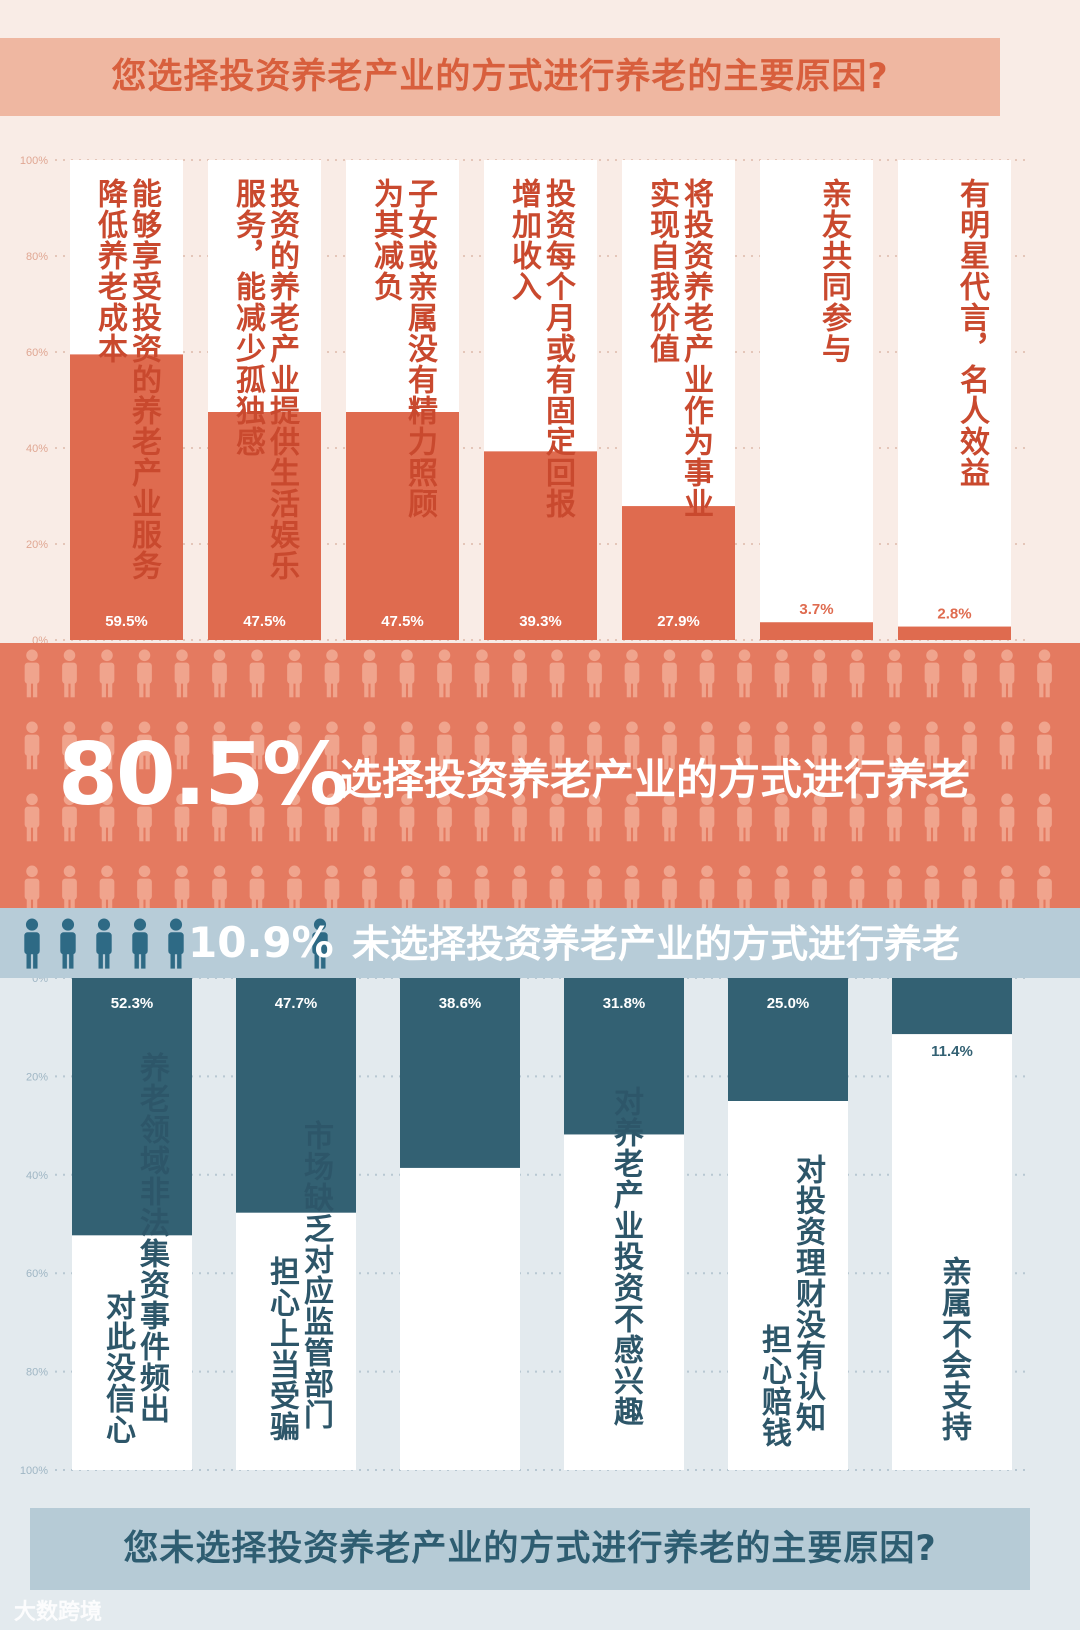 The height and width of the screenshot is (1630, 1080). Describe the element at coordinates (540, 621) in the screenshot. I see `data-label: 39.3%` at that location.